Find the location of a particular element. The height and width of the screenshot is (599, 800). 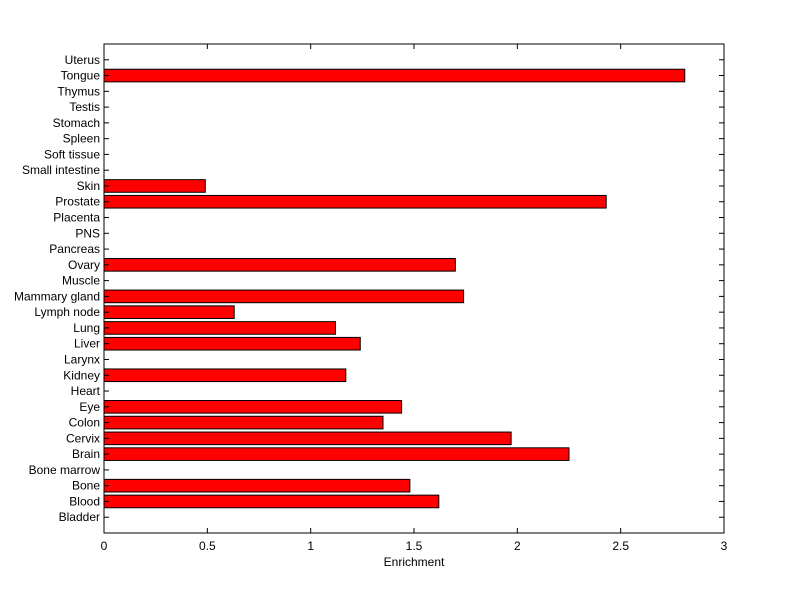

category-label: Heart is located at coordinates (86, 391).